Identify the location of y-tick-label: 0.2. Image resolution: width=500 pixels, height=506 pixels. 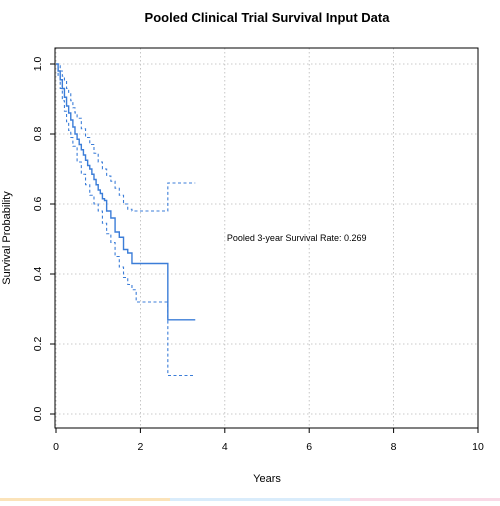
(38, 344).